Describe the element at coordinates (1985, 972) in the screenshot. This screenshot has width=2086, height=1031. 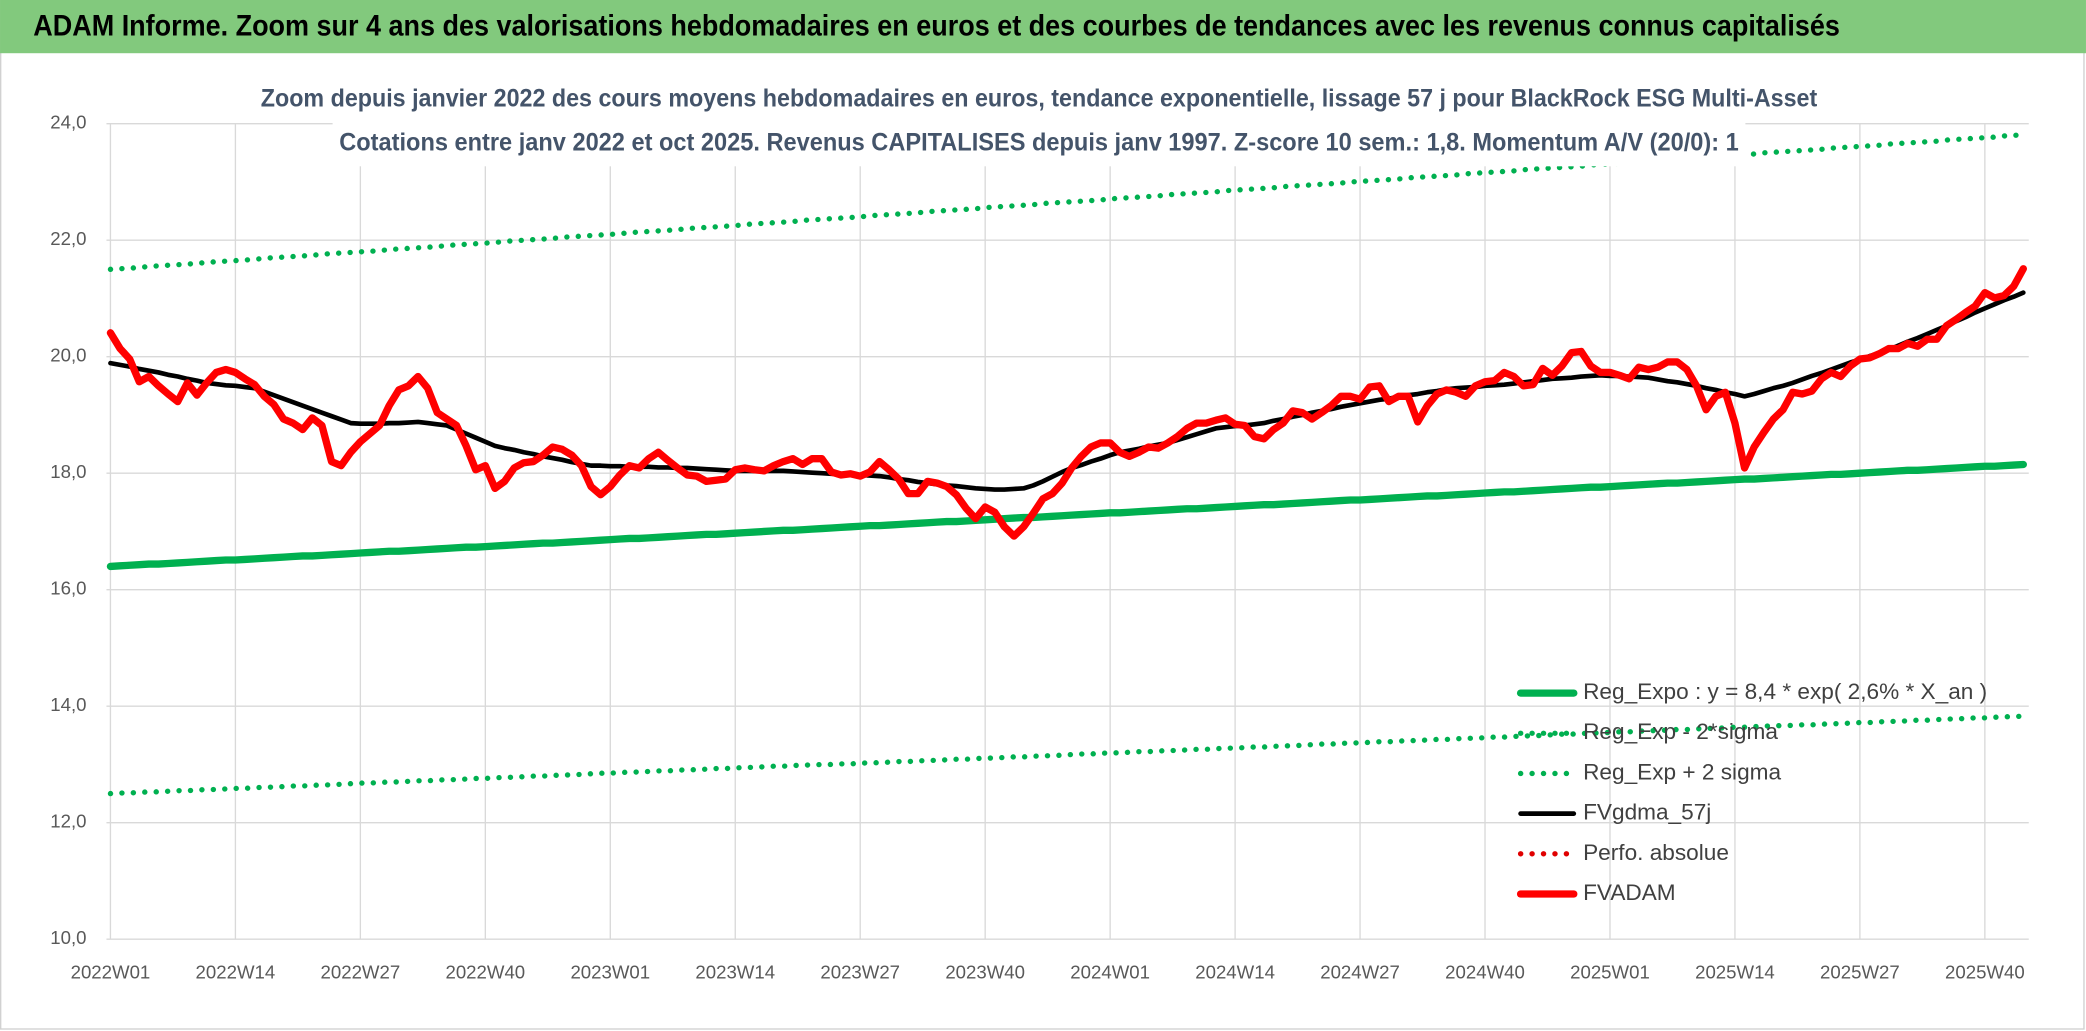
I see `x-tick-label: 2025W40` at that location.